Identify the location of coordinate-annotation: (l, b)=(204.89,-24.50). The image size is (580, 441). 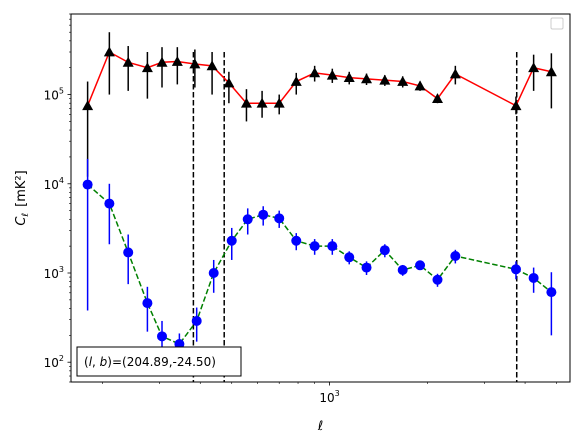
(159, 361).